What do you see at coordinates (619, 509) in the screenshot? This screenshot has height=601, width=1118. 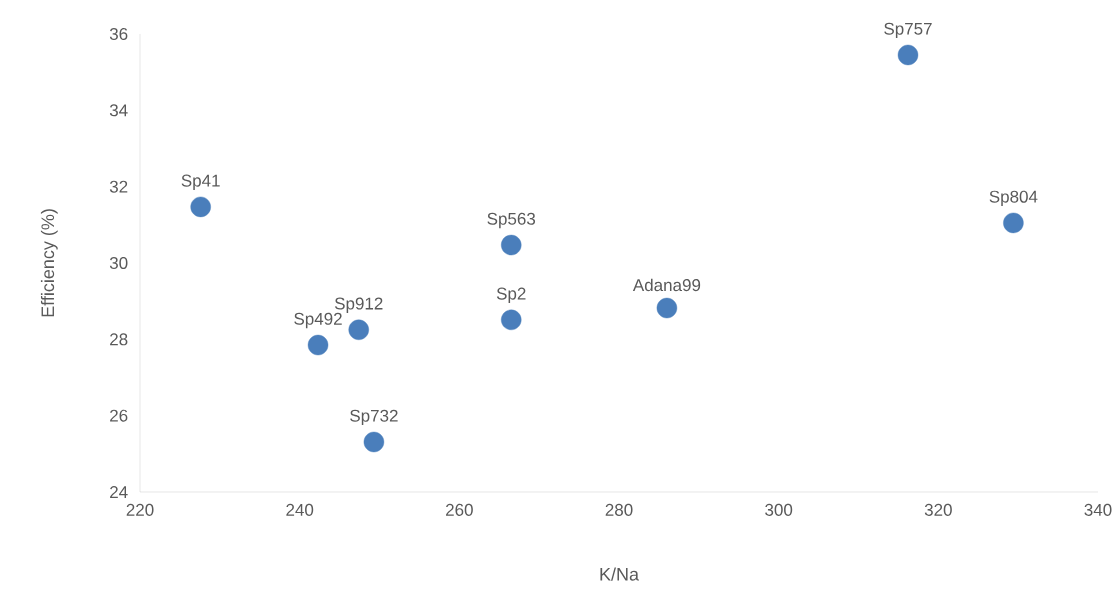 I see `x-tick-label: 280` at bounding box center [619, 509].